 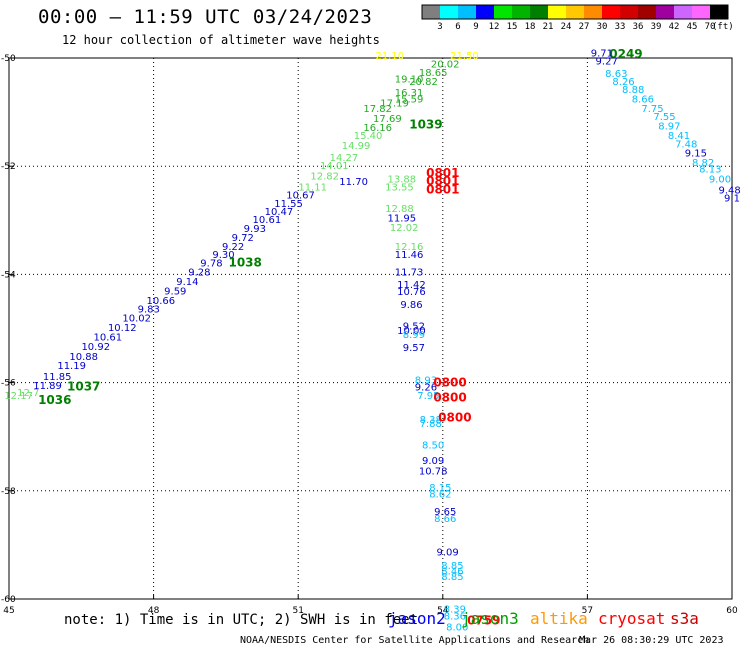 I want to click on swh-label: 8.62, so click(x=440, y=494).